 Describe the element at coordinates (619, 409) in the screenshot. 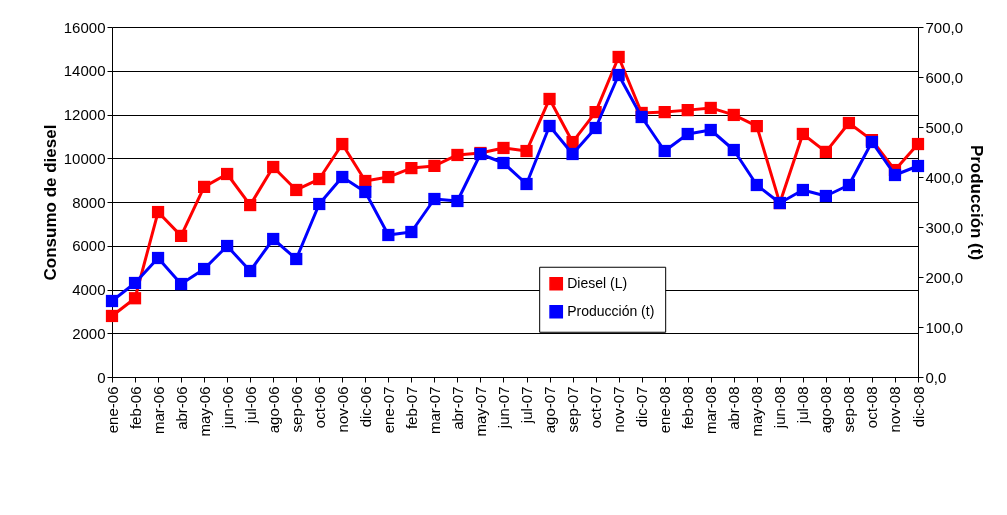

I see `x-tick-label: nov-07` at that location.